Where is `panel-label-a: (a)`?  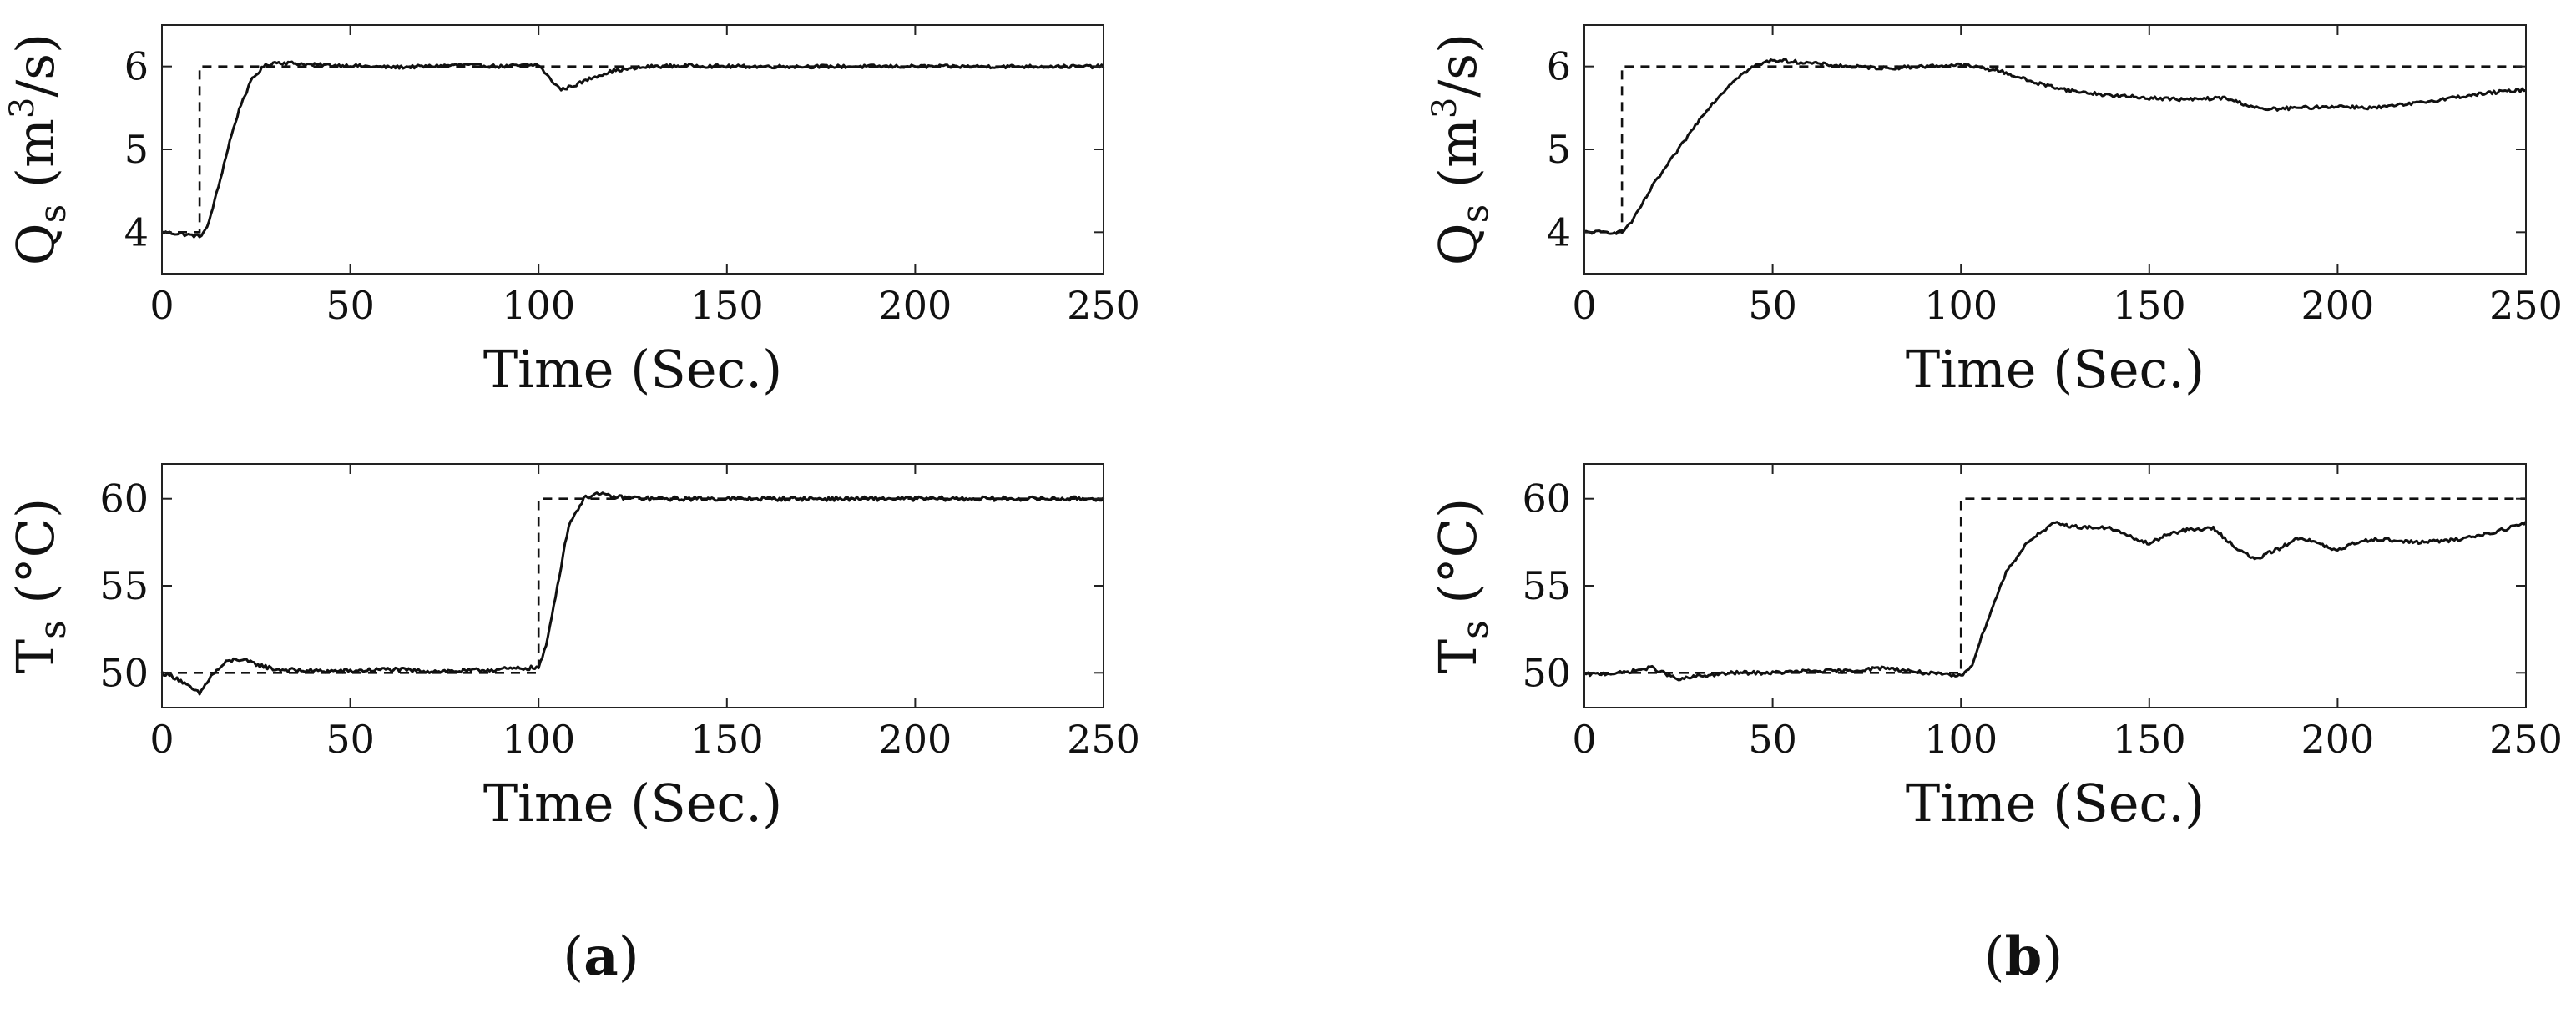 panel-label-a: (a) is located at coordinates (601, 956).